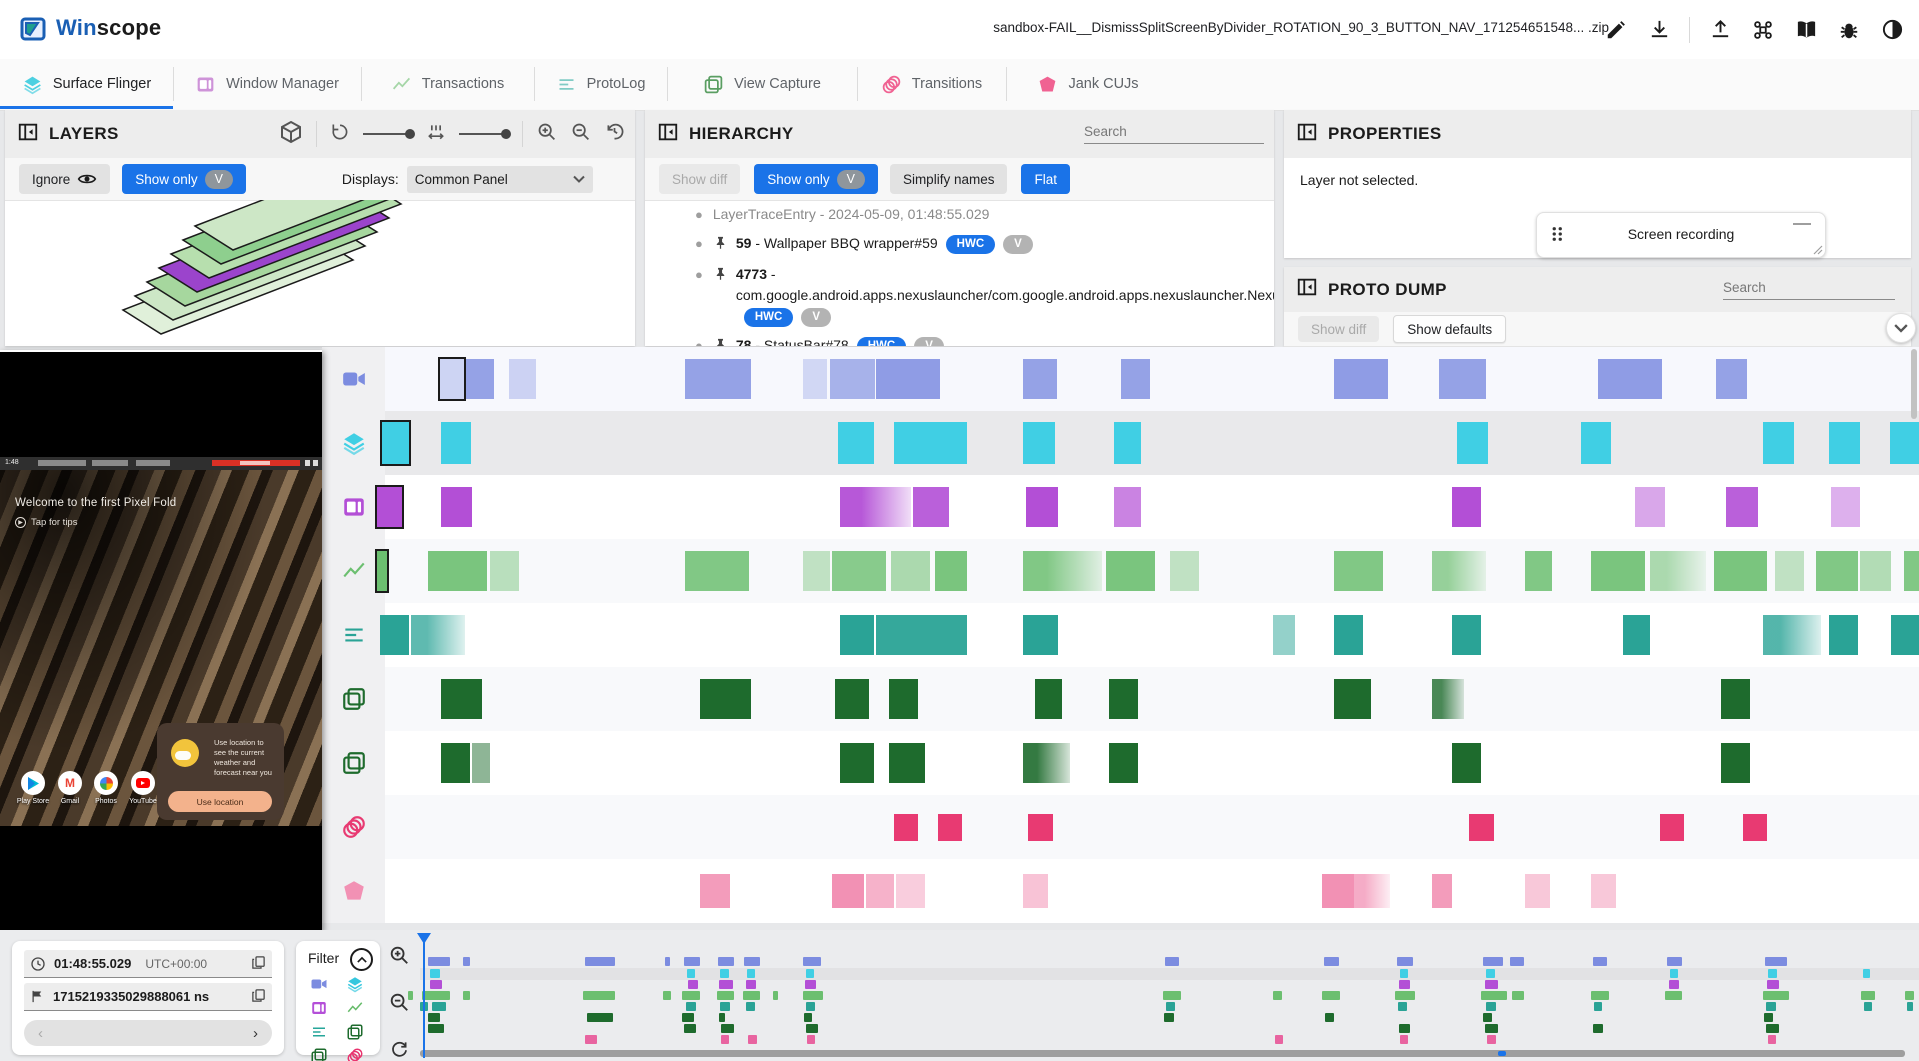 The image size is (1919, 1061). What do you see at coordinates (399, 957) in the screenshot?
I see `timeline-zoom-in-icon` at bounding box center [399, 957].